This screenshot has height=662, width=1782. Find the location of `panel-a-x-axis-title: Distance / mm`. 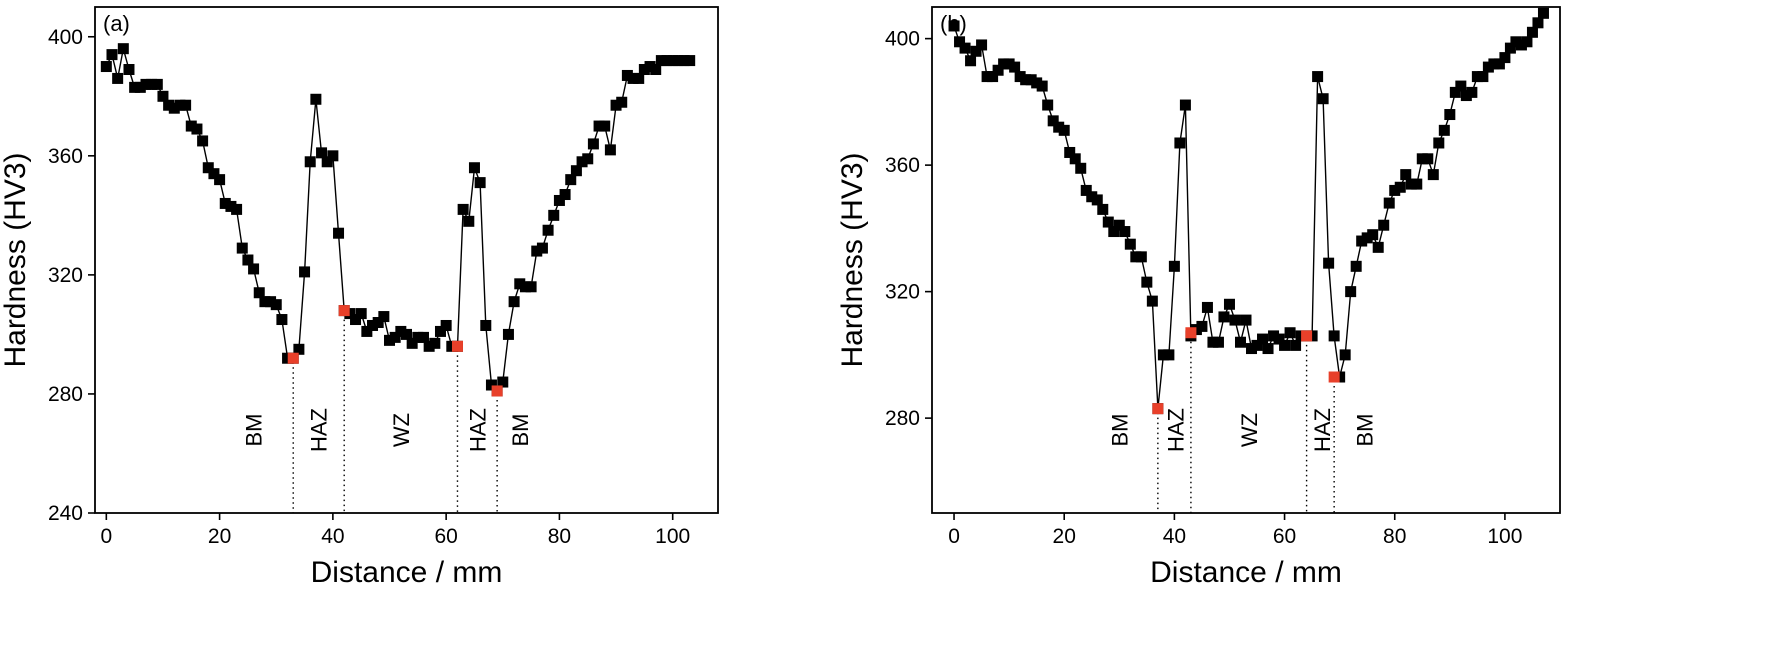

panel-a-x-axis-title: Distance / mm is located at coordinates (407, 572).